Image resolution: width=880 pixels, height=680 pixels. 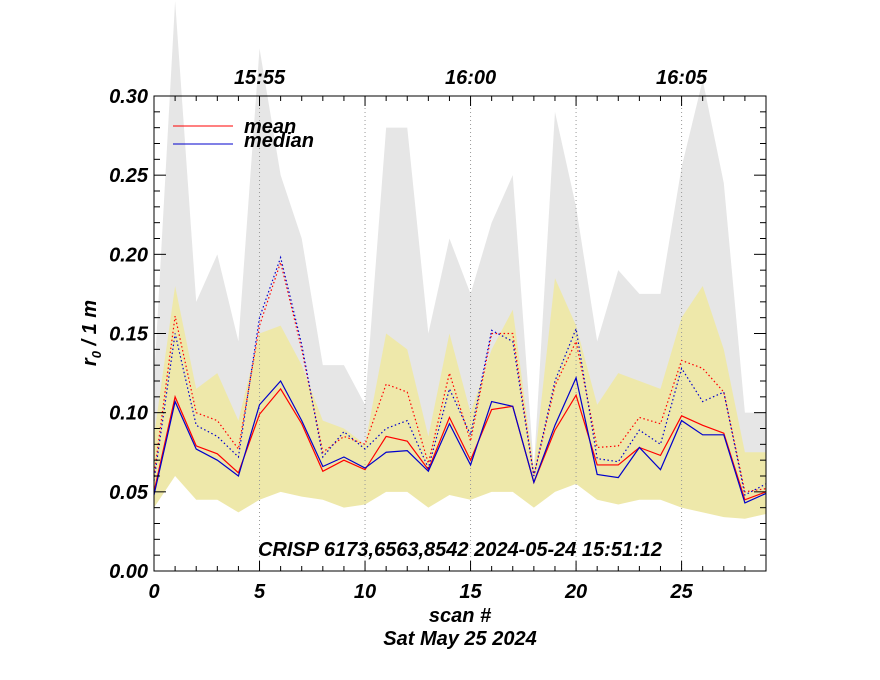 I want to click on plot-annotation: CRISP 6173,6563,8542 2024-05-24 15:51:12, so click(x=460, y=550).